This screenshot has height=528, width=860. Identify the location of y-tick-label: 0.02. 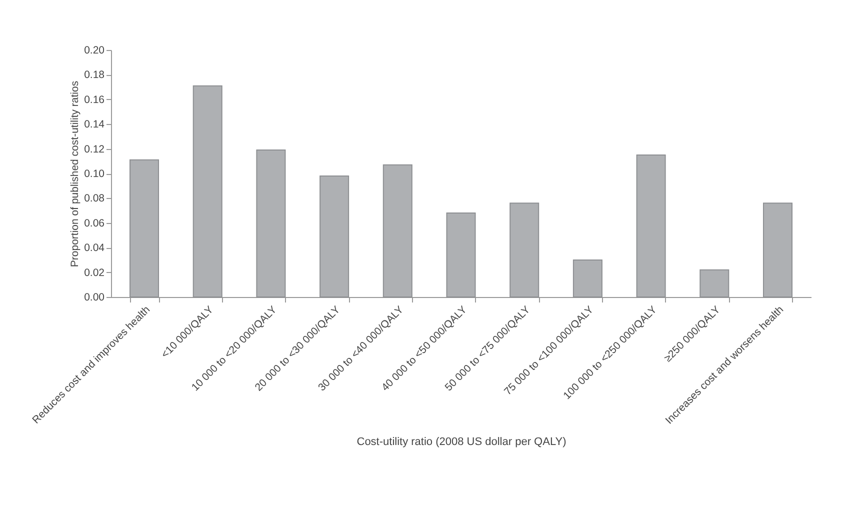
(94, 272).